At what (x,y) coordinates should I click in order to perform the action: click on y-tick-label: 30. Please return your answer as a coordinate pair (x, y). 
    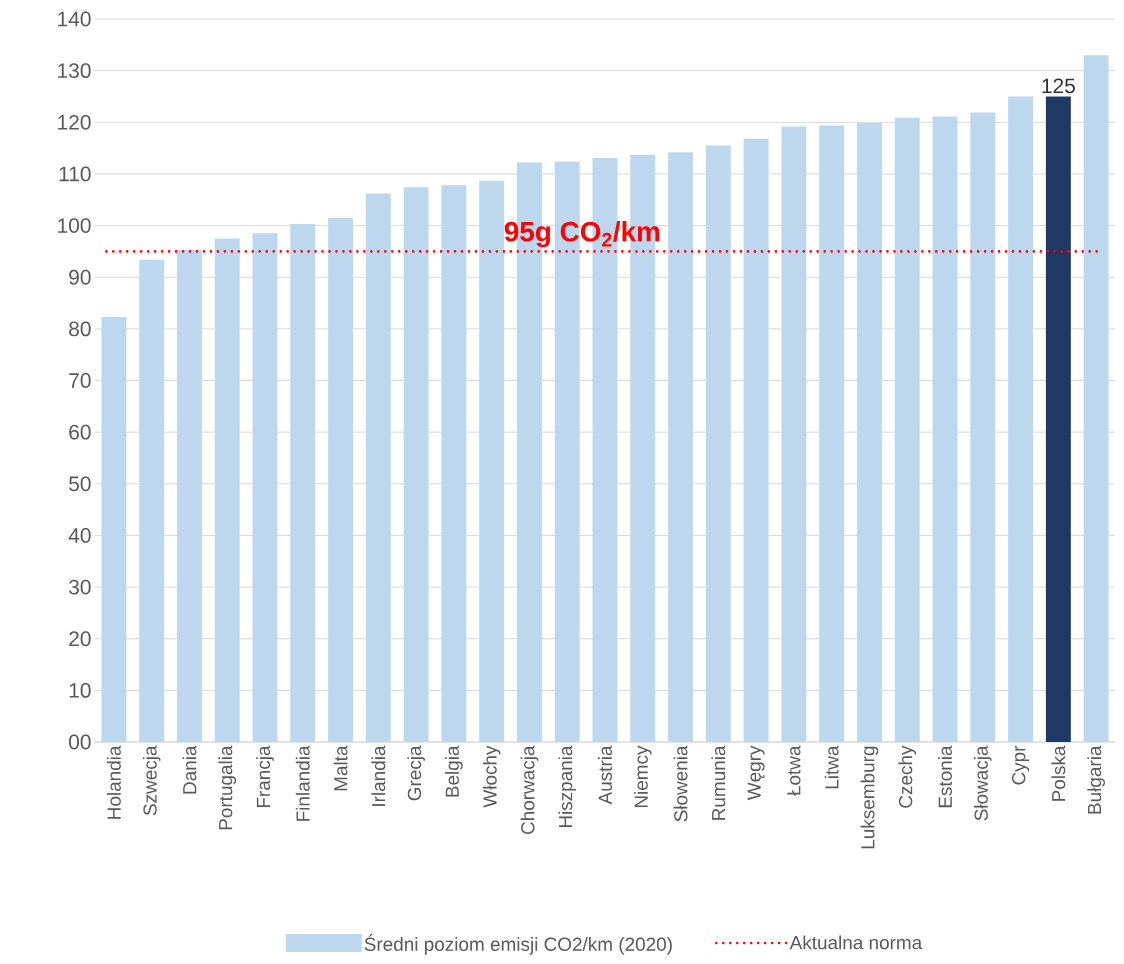
    Looking at the image, I should click on (80, 587).